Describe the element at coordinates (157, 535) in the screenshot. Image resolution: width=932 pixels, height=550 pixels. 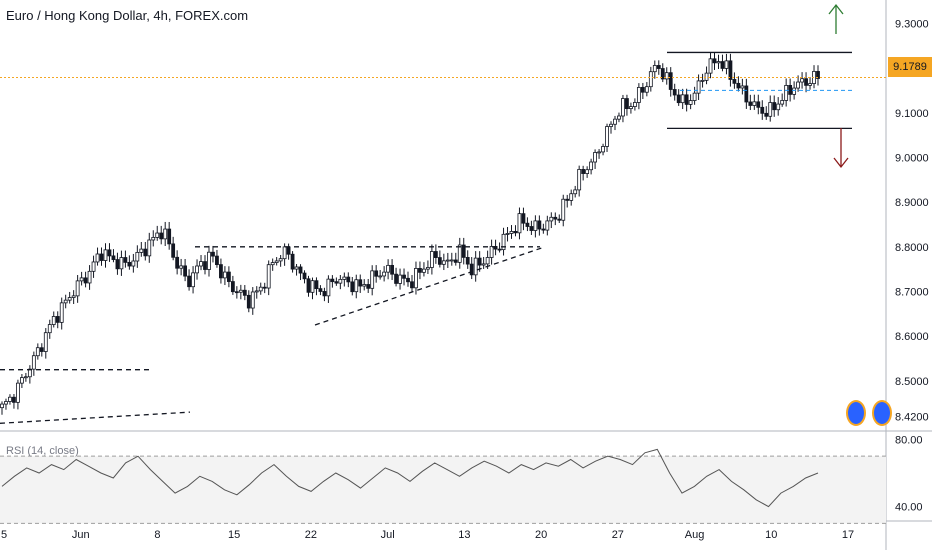
I see `time-axis-label: 8` at that location.